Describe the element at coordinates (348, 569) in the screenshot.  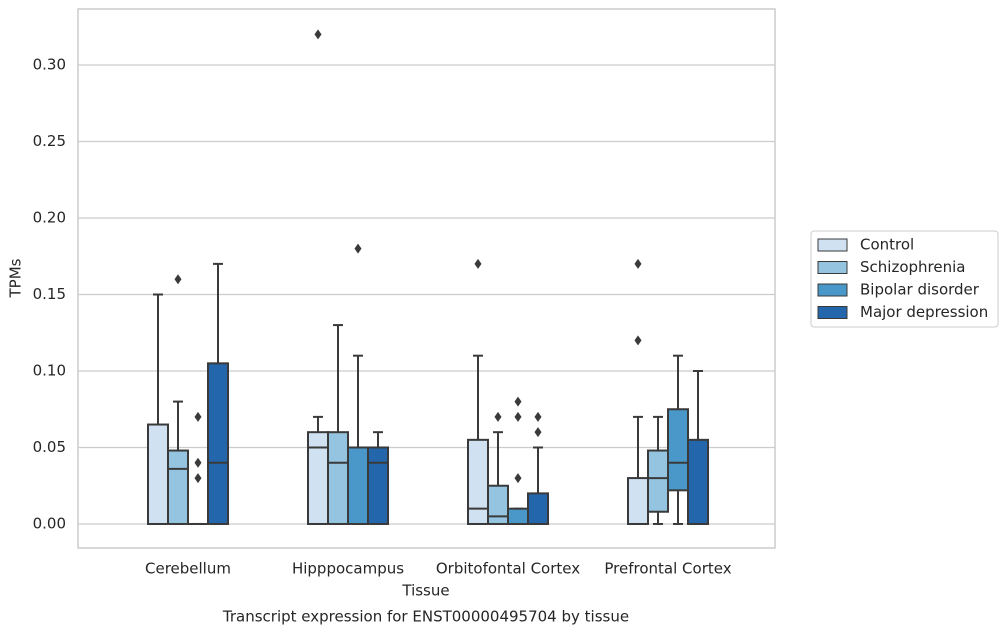
I see `x-tick-label: Hipppocampus` at that location.